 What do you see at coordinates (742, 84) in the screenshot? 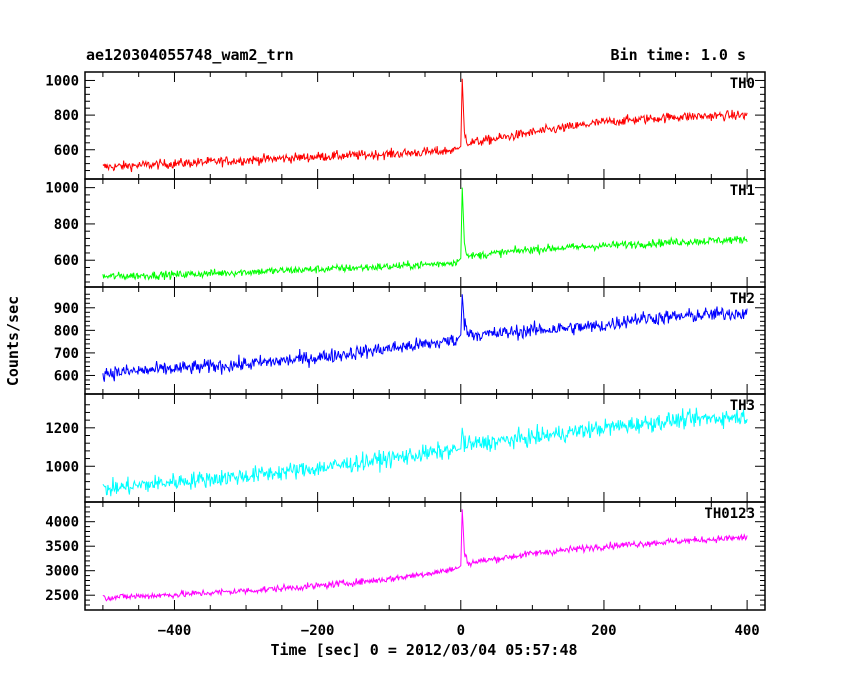
I see `panel-label-th0: TH0` at bounding box center [742, 84].